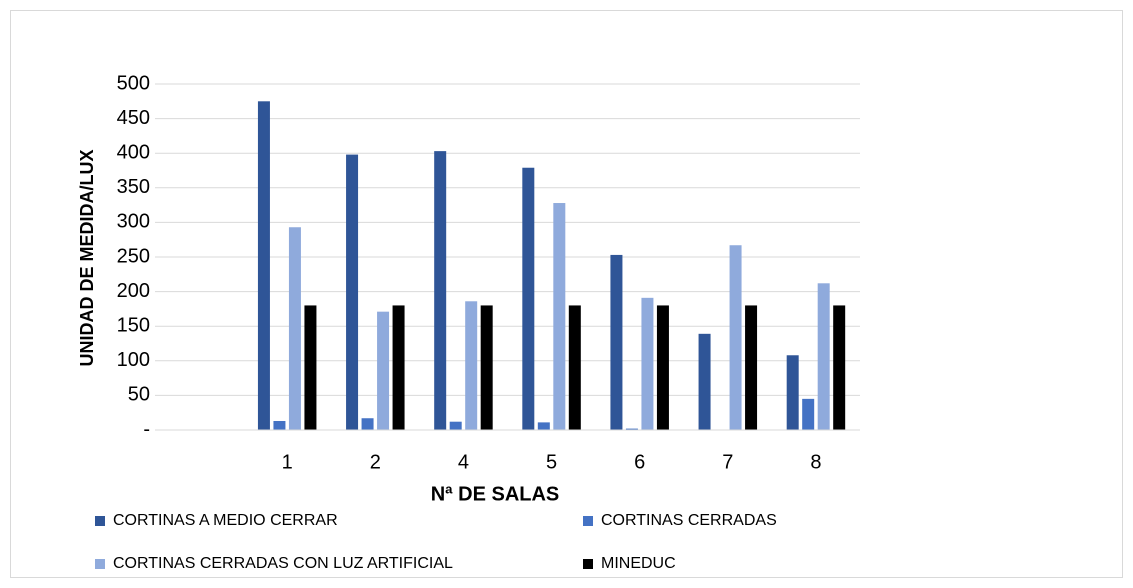 This screenshot has height=588, width=1133. I want to click on y-tick-label: 500, so click(133, 83).